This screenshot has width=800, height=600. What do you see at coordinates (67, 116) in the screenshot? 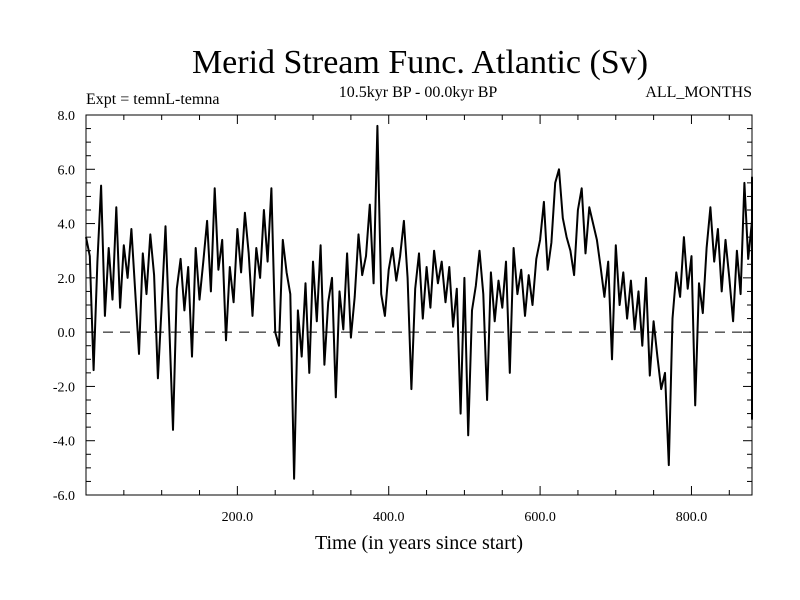
I see `y-tick-label: 8.0` at bounding box center [67, 116].